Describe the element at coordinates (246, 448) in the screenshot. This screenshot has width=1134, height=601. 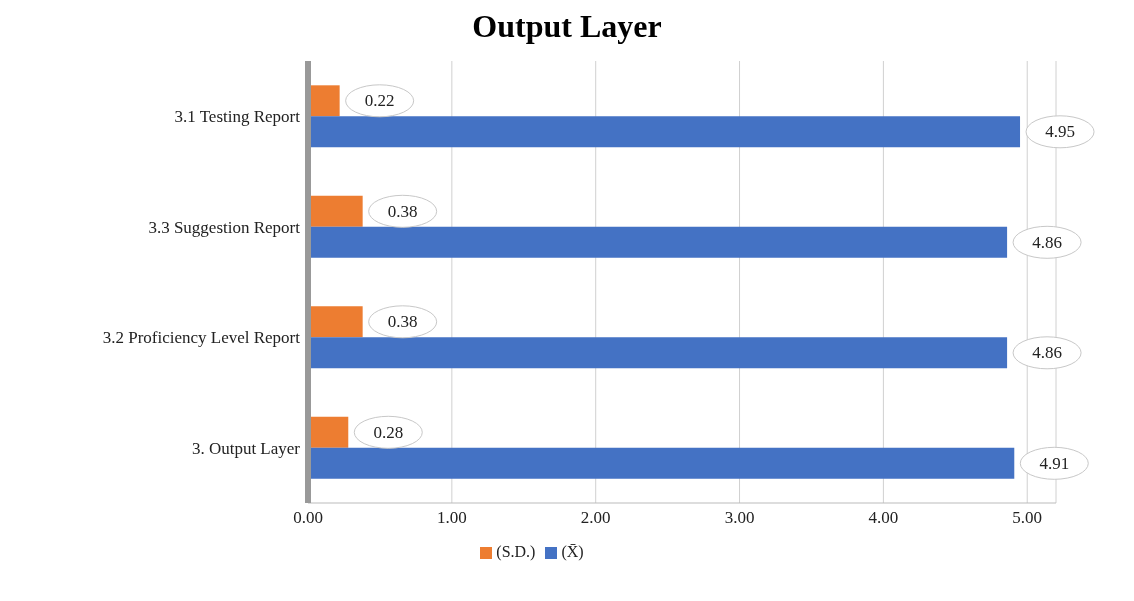
I see `y-tick-label: 3. Output Layer` at that location.